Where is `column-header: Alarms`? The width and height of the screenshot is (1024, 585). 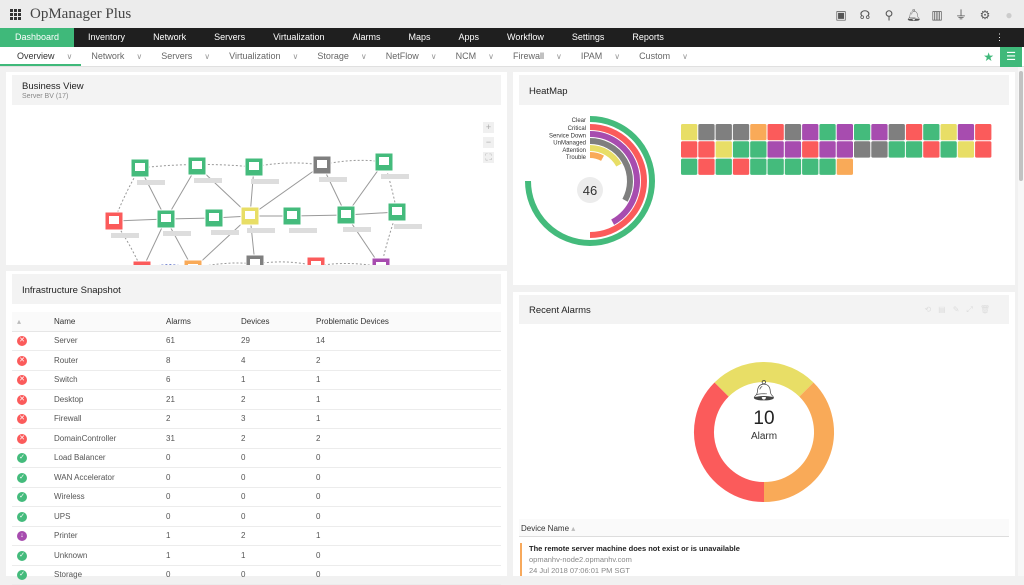
column-header: Alarms is located at coordinates (203, 321).